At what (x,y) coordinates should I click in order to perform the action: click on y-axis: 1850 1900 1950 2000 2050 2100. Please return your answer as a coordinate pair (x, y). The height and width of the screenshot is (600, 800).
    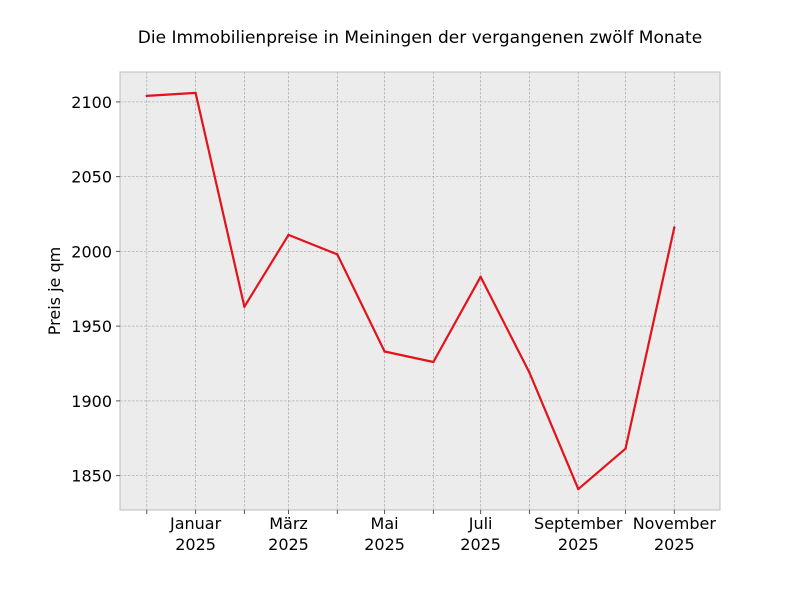
    Looking at the image, I should click on (95, 289).